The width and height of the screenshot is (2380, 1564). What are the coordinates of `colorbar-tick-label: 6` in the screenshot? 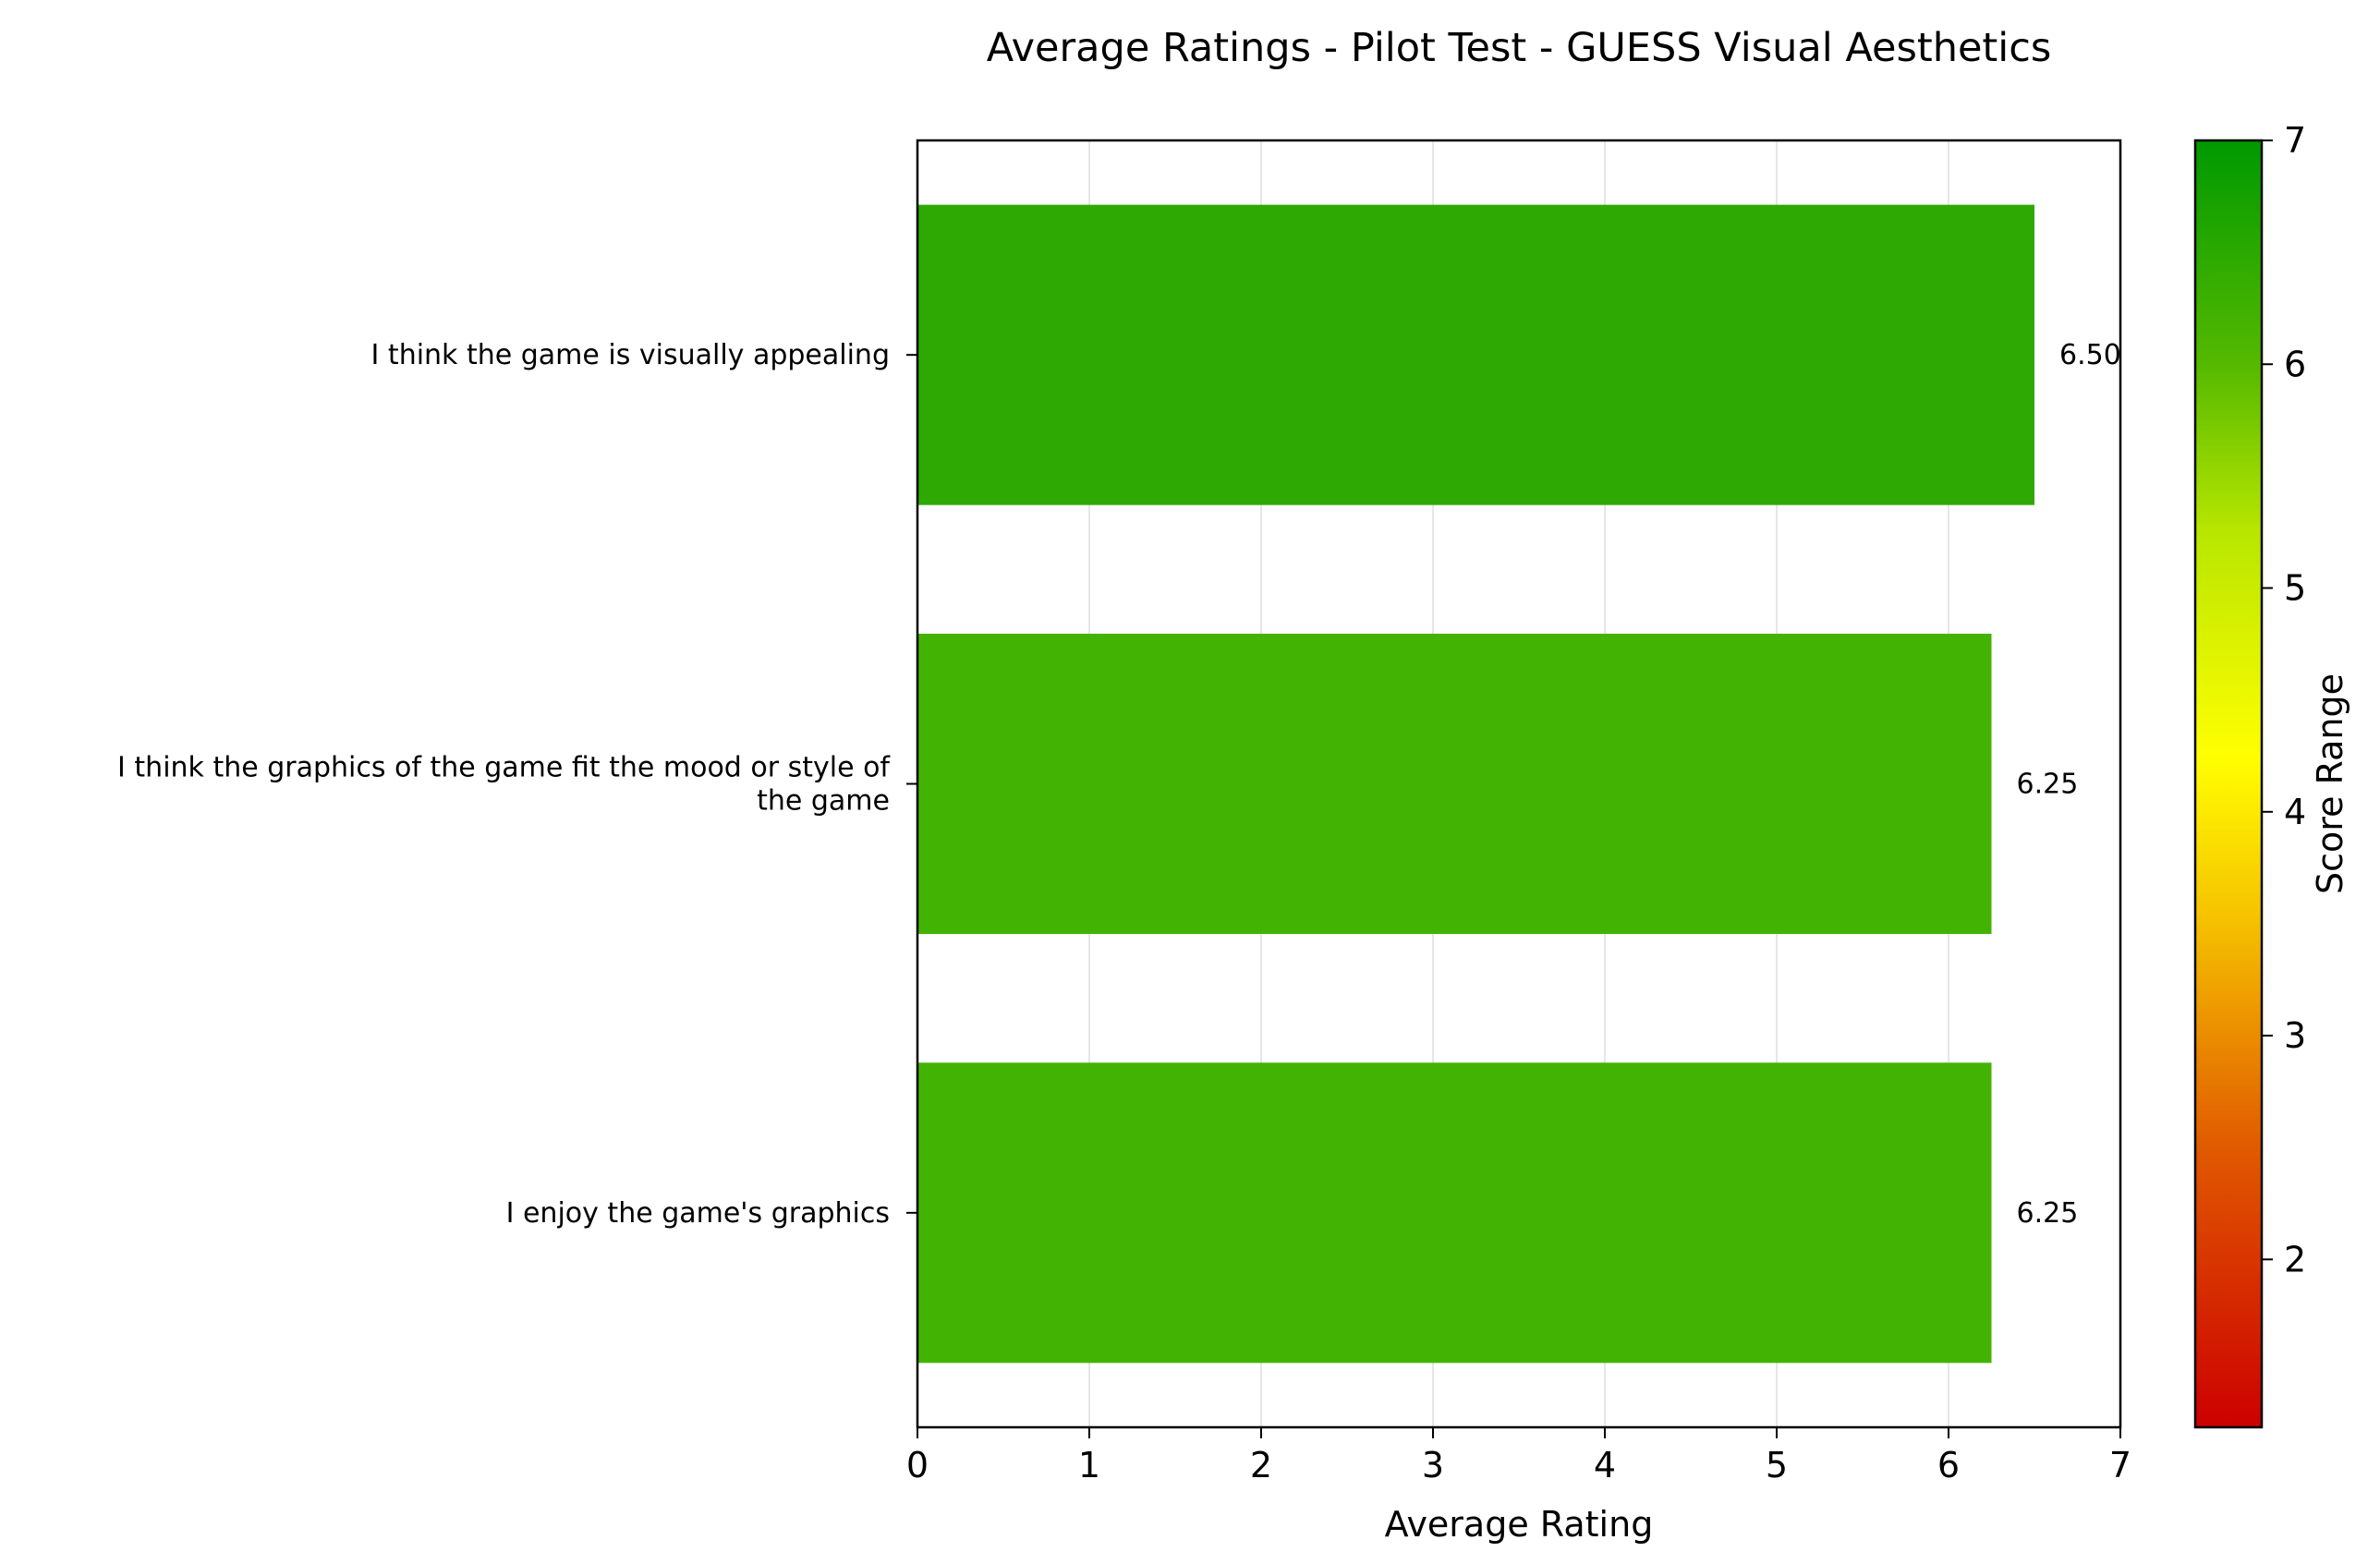 It's located at (2295, 364).